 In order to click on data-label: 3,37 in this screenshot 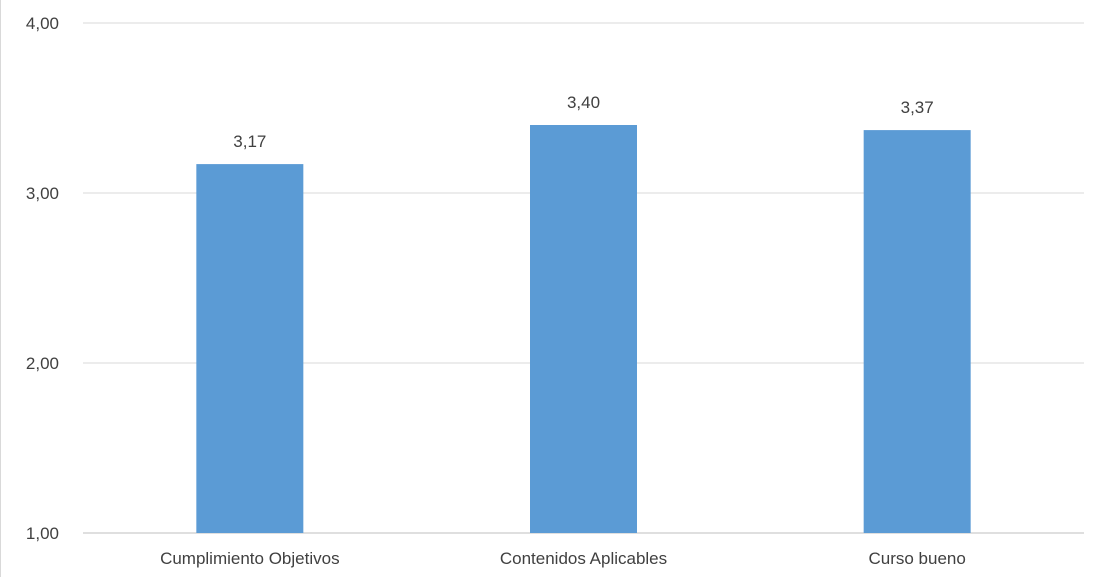, I will do `click(917, 107)`.